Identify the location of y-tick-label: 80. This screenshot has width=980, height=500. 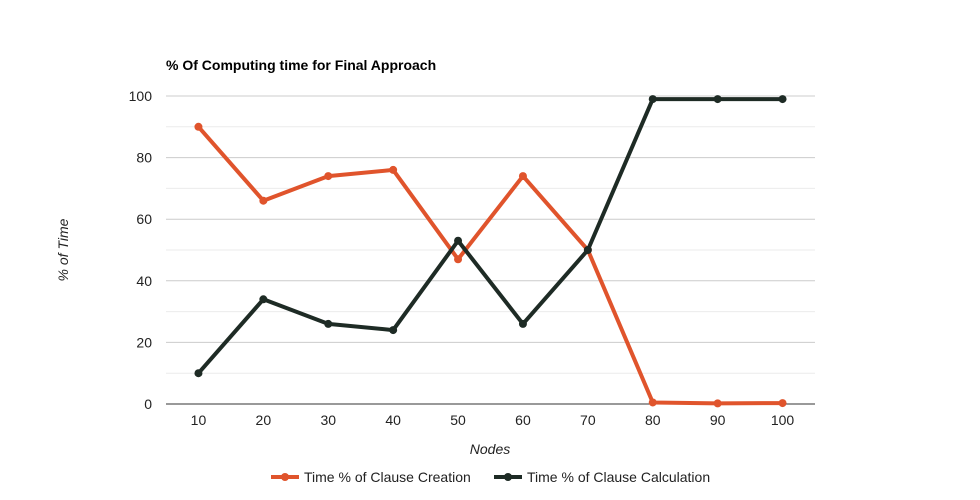
(144, 158).